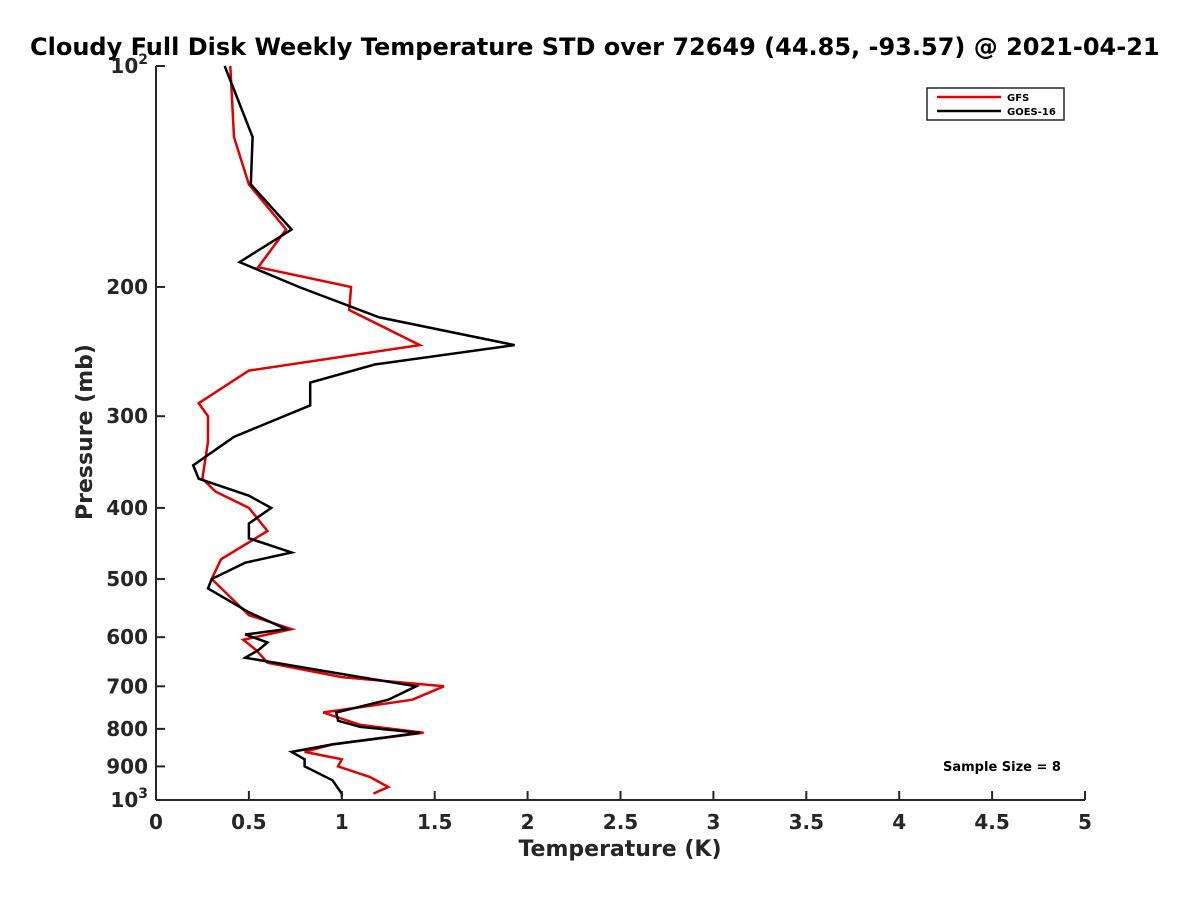 The image size is (1200, 900). Describe the element at coordinates (135, 432) in the screenshot. I see `y-axis: 10² 200 300 400 500 600 700 800 900 10³` at that location.